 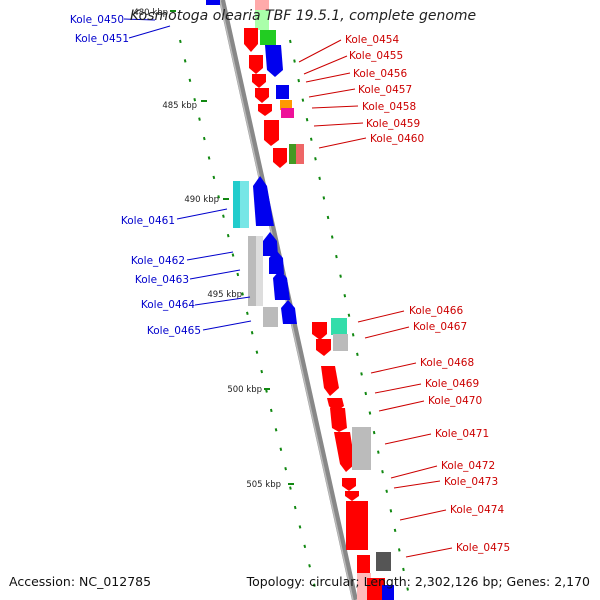 I want to click on gene-label-right: Kole_0467, so click(x=440, y=327).